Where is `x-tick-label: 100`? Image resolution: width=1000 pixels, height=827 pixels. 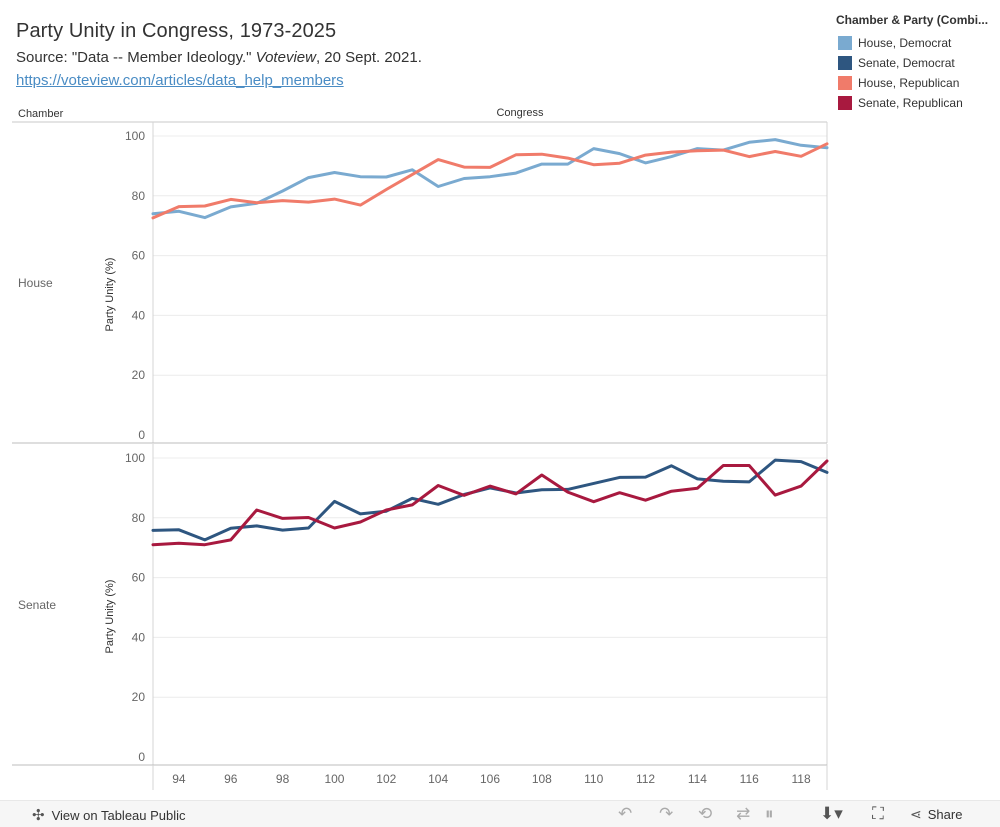 x-tick-label: 100 is located at coordinates (334, 779).